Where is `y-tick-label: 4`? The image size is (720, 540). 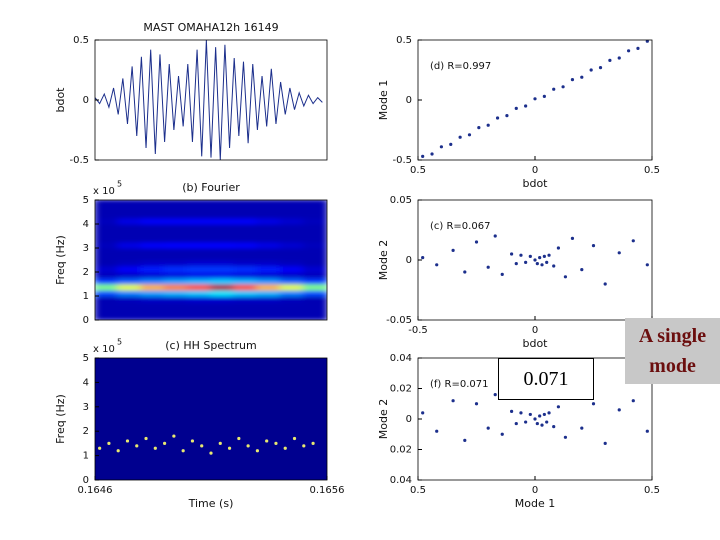 y-tick-label: 4 is located at coordinates (86, 224).